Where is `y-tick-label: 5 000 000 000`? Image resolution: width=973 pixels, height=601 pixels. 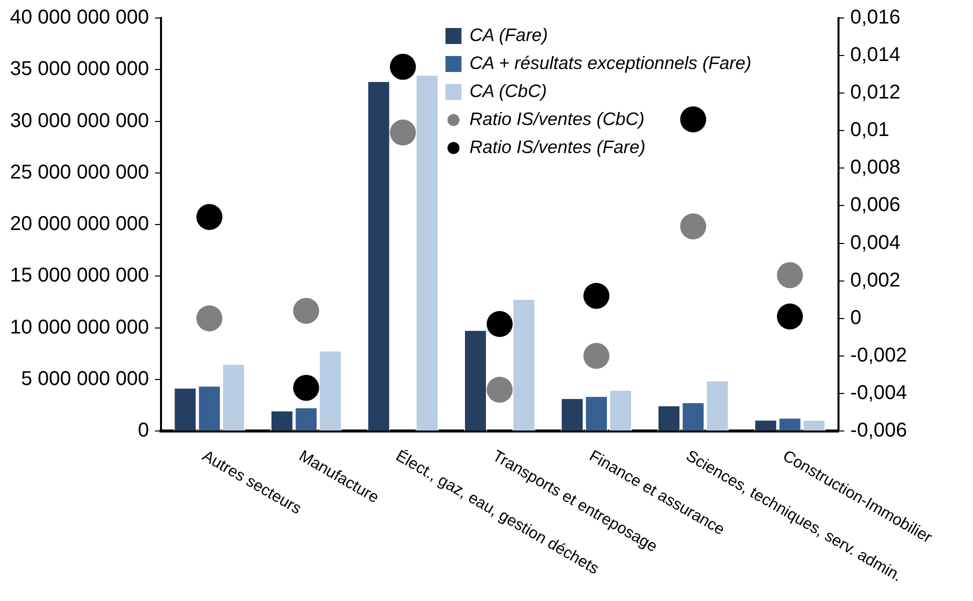 y-tick-label: 5 000 000 000 is located at coordinates (85, 379).